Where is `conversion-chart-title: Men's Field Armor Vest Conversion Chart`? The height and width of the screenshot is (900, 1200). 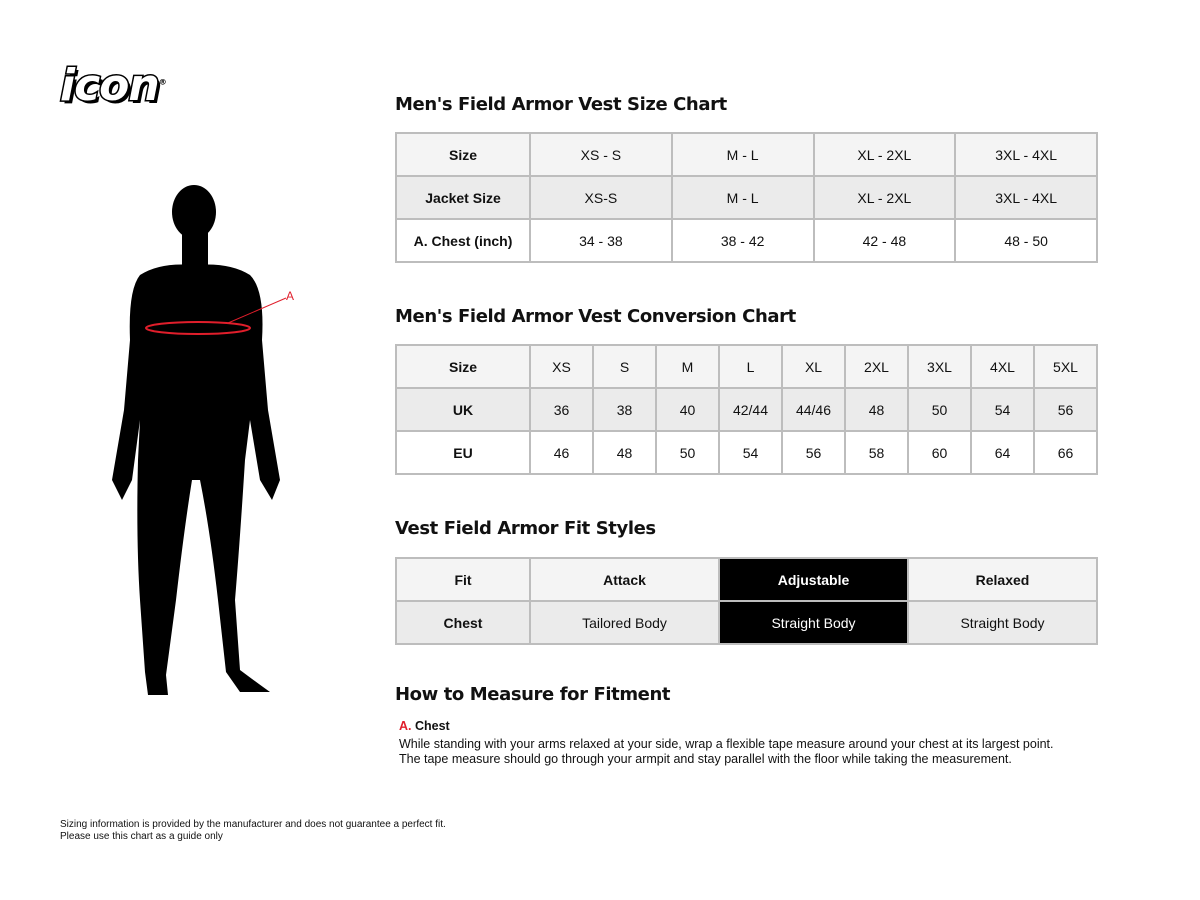
conversion-chart-title: Men's Field Armor Vest Conversion Chart is located at coordinates (595, 316).